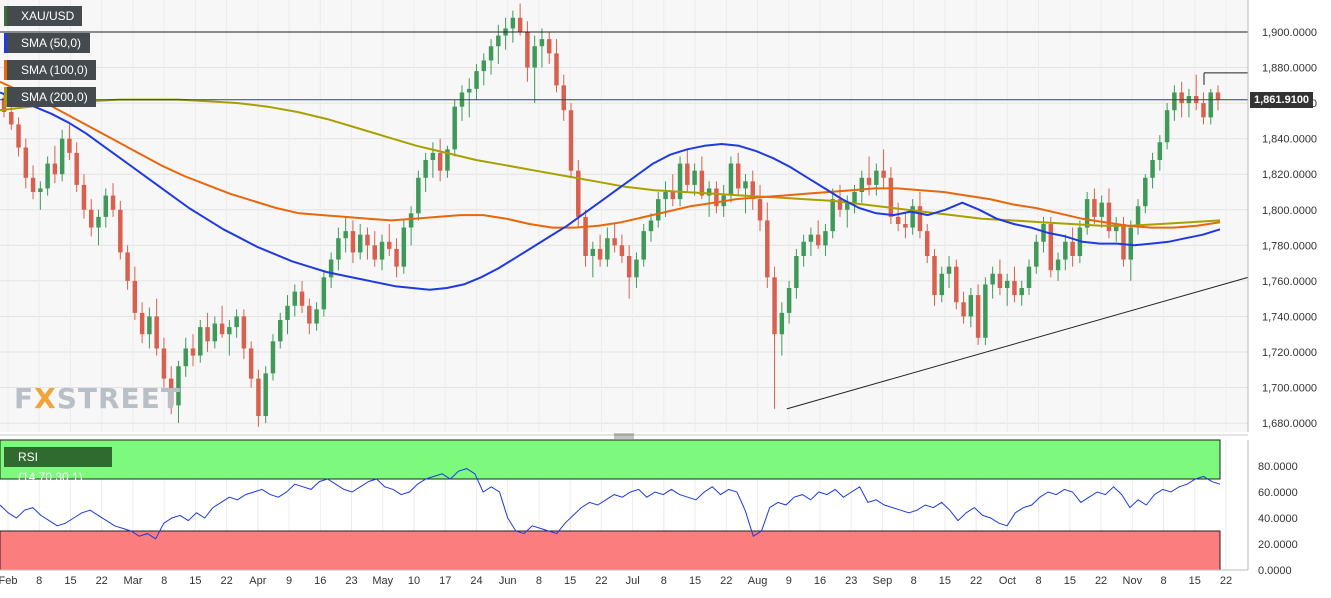 The height and width of the screenshot is (598, 1331). I want to click on rsi-oversold-zone, so click(610, 550).